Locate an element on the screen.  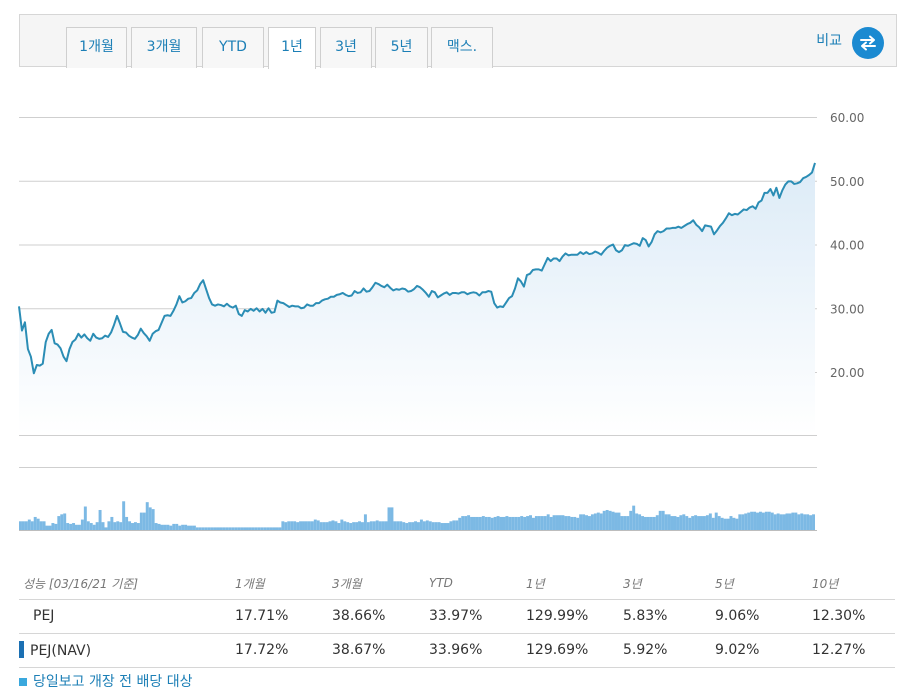
dividend-link-label: 당일보고 개장 전 배당 대상 is located at coordinates (113, 682).